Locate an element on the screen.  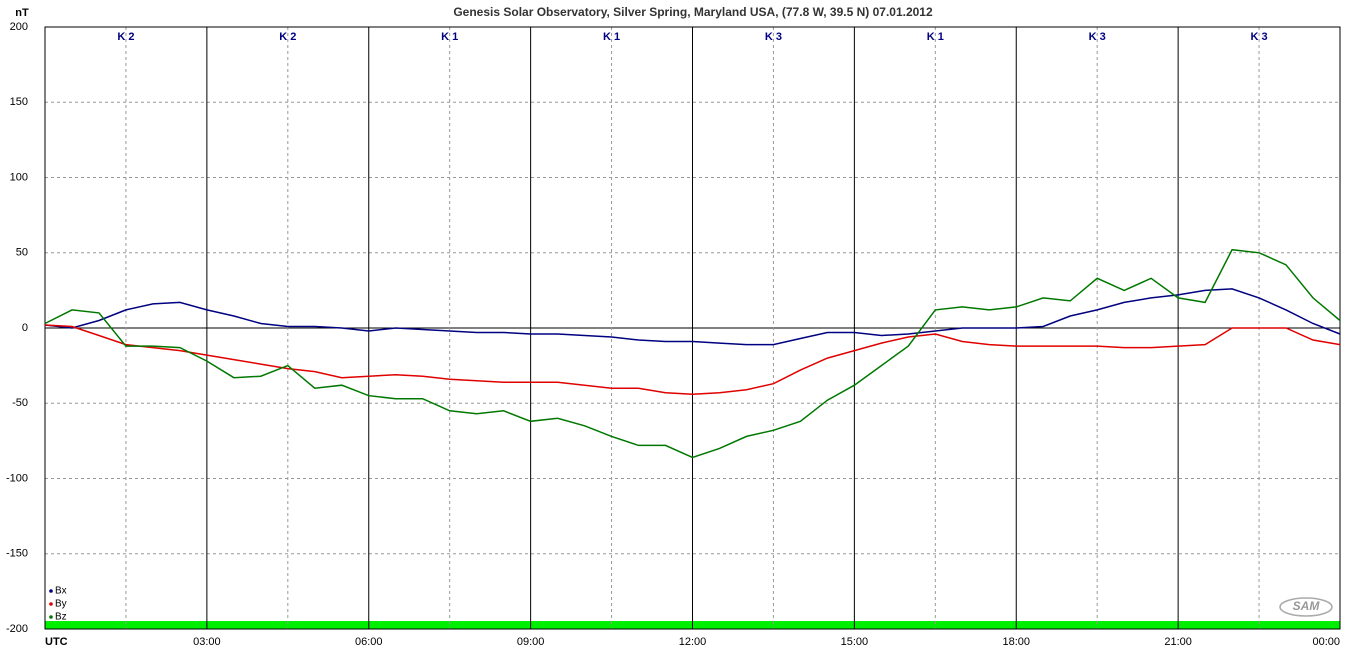
legend-label: By is located at coordinates (61, 604).